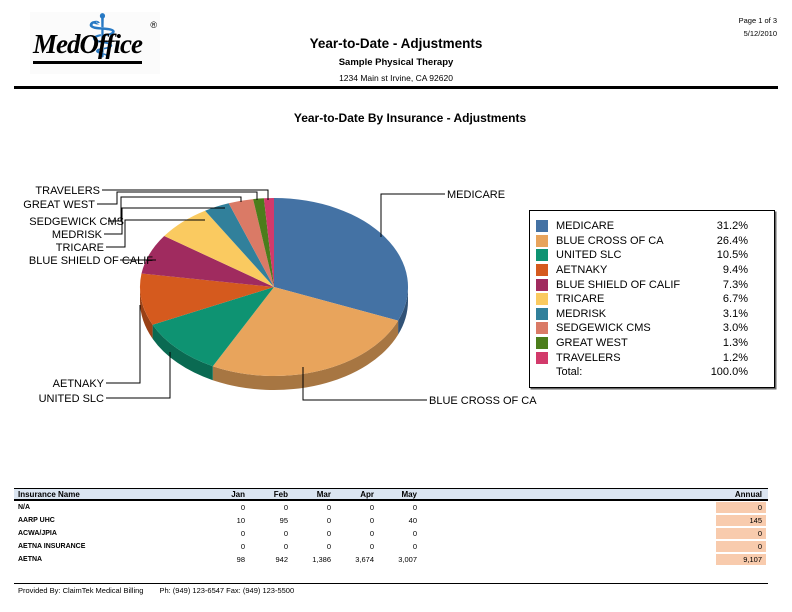  What do you see at coordinates (367, 494) in the screenshot?
I see `col-header-month: Apr` at bounding box center [367, 494].